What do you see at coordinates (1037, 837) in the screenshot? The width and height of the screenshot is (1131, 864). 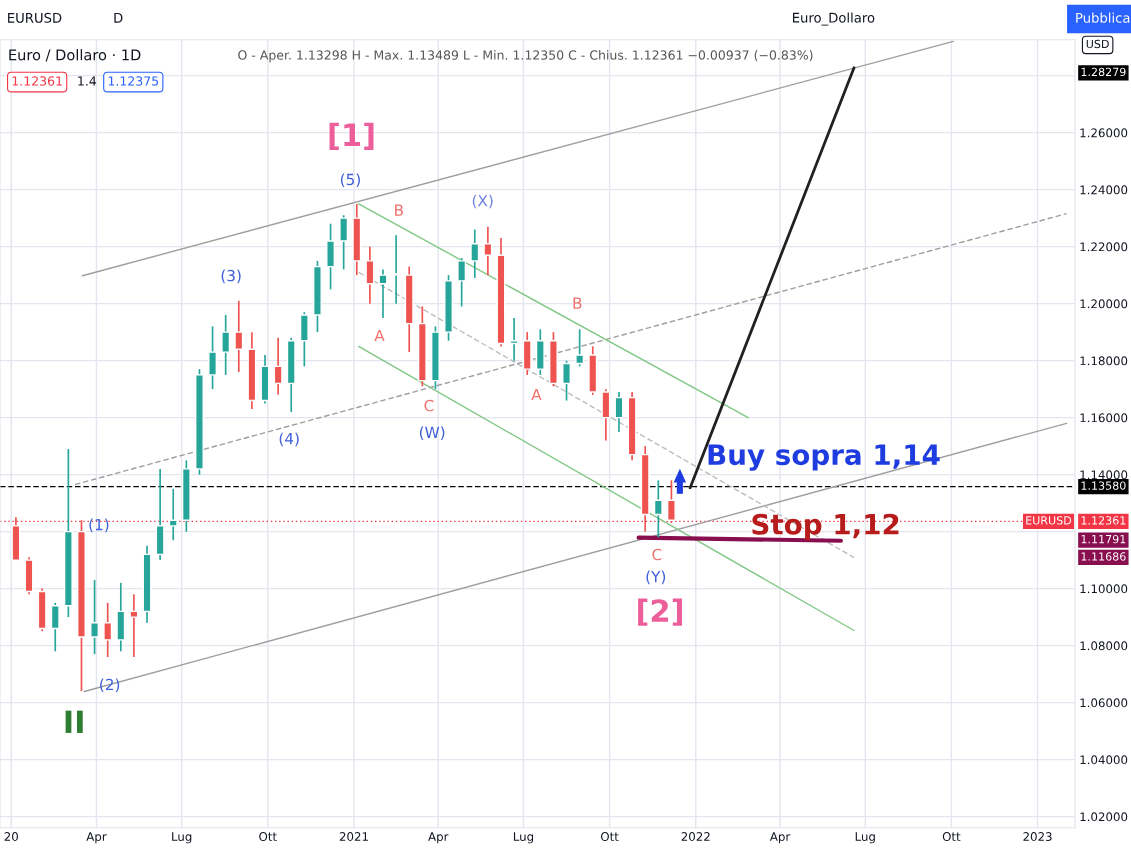 I see `x-tick-label: 2023` at bounding box center [1037, 837].